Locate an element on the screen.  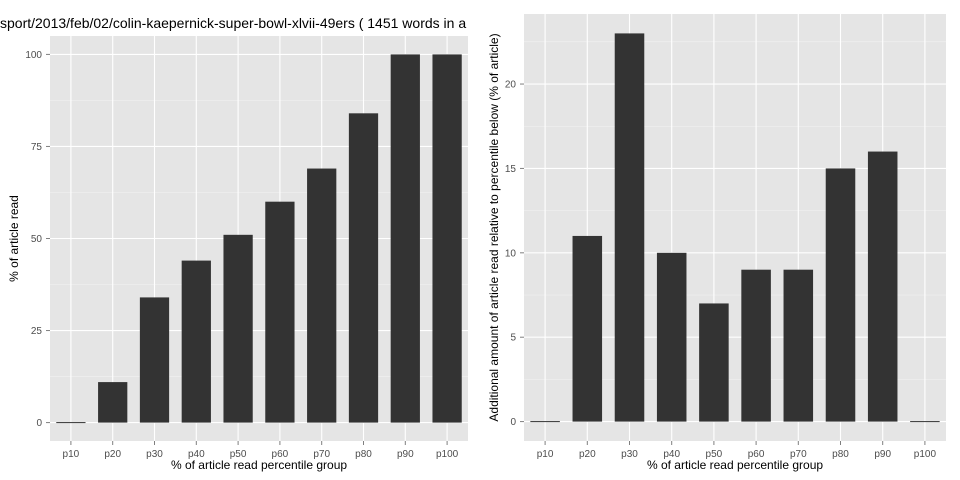
y-tick-label: 50 is located at coordinates (37, 239).